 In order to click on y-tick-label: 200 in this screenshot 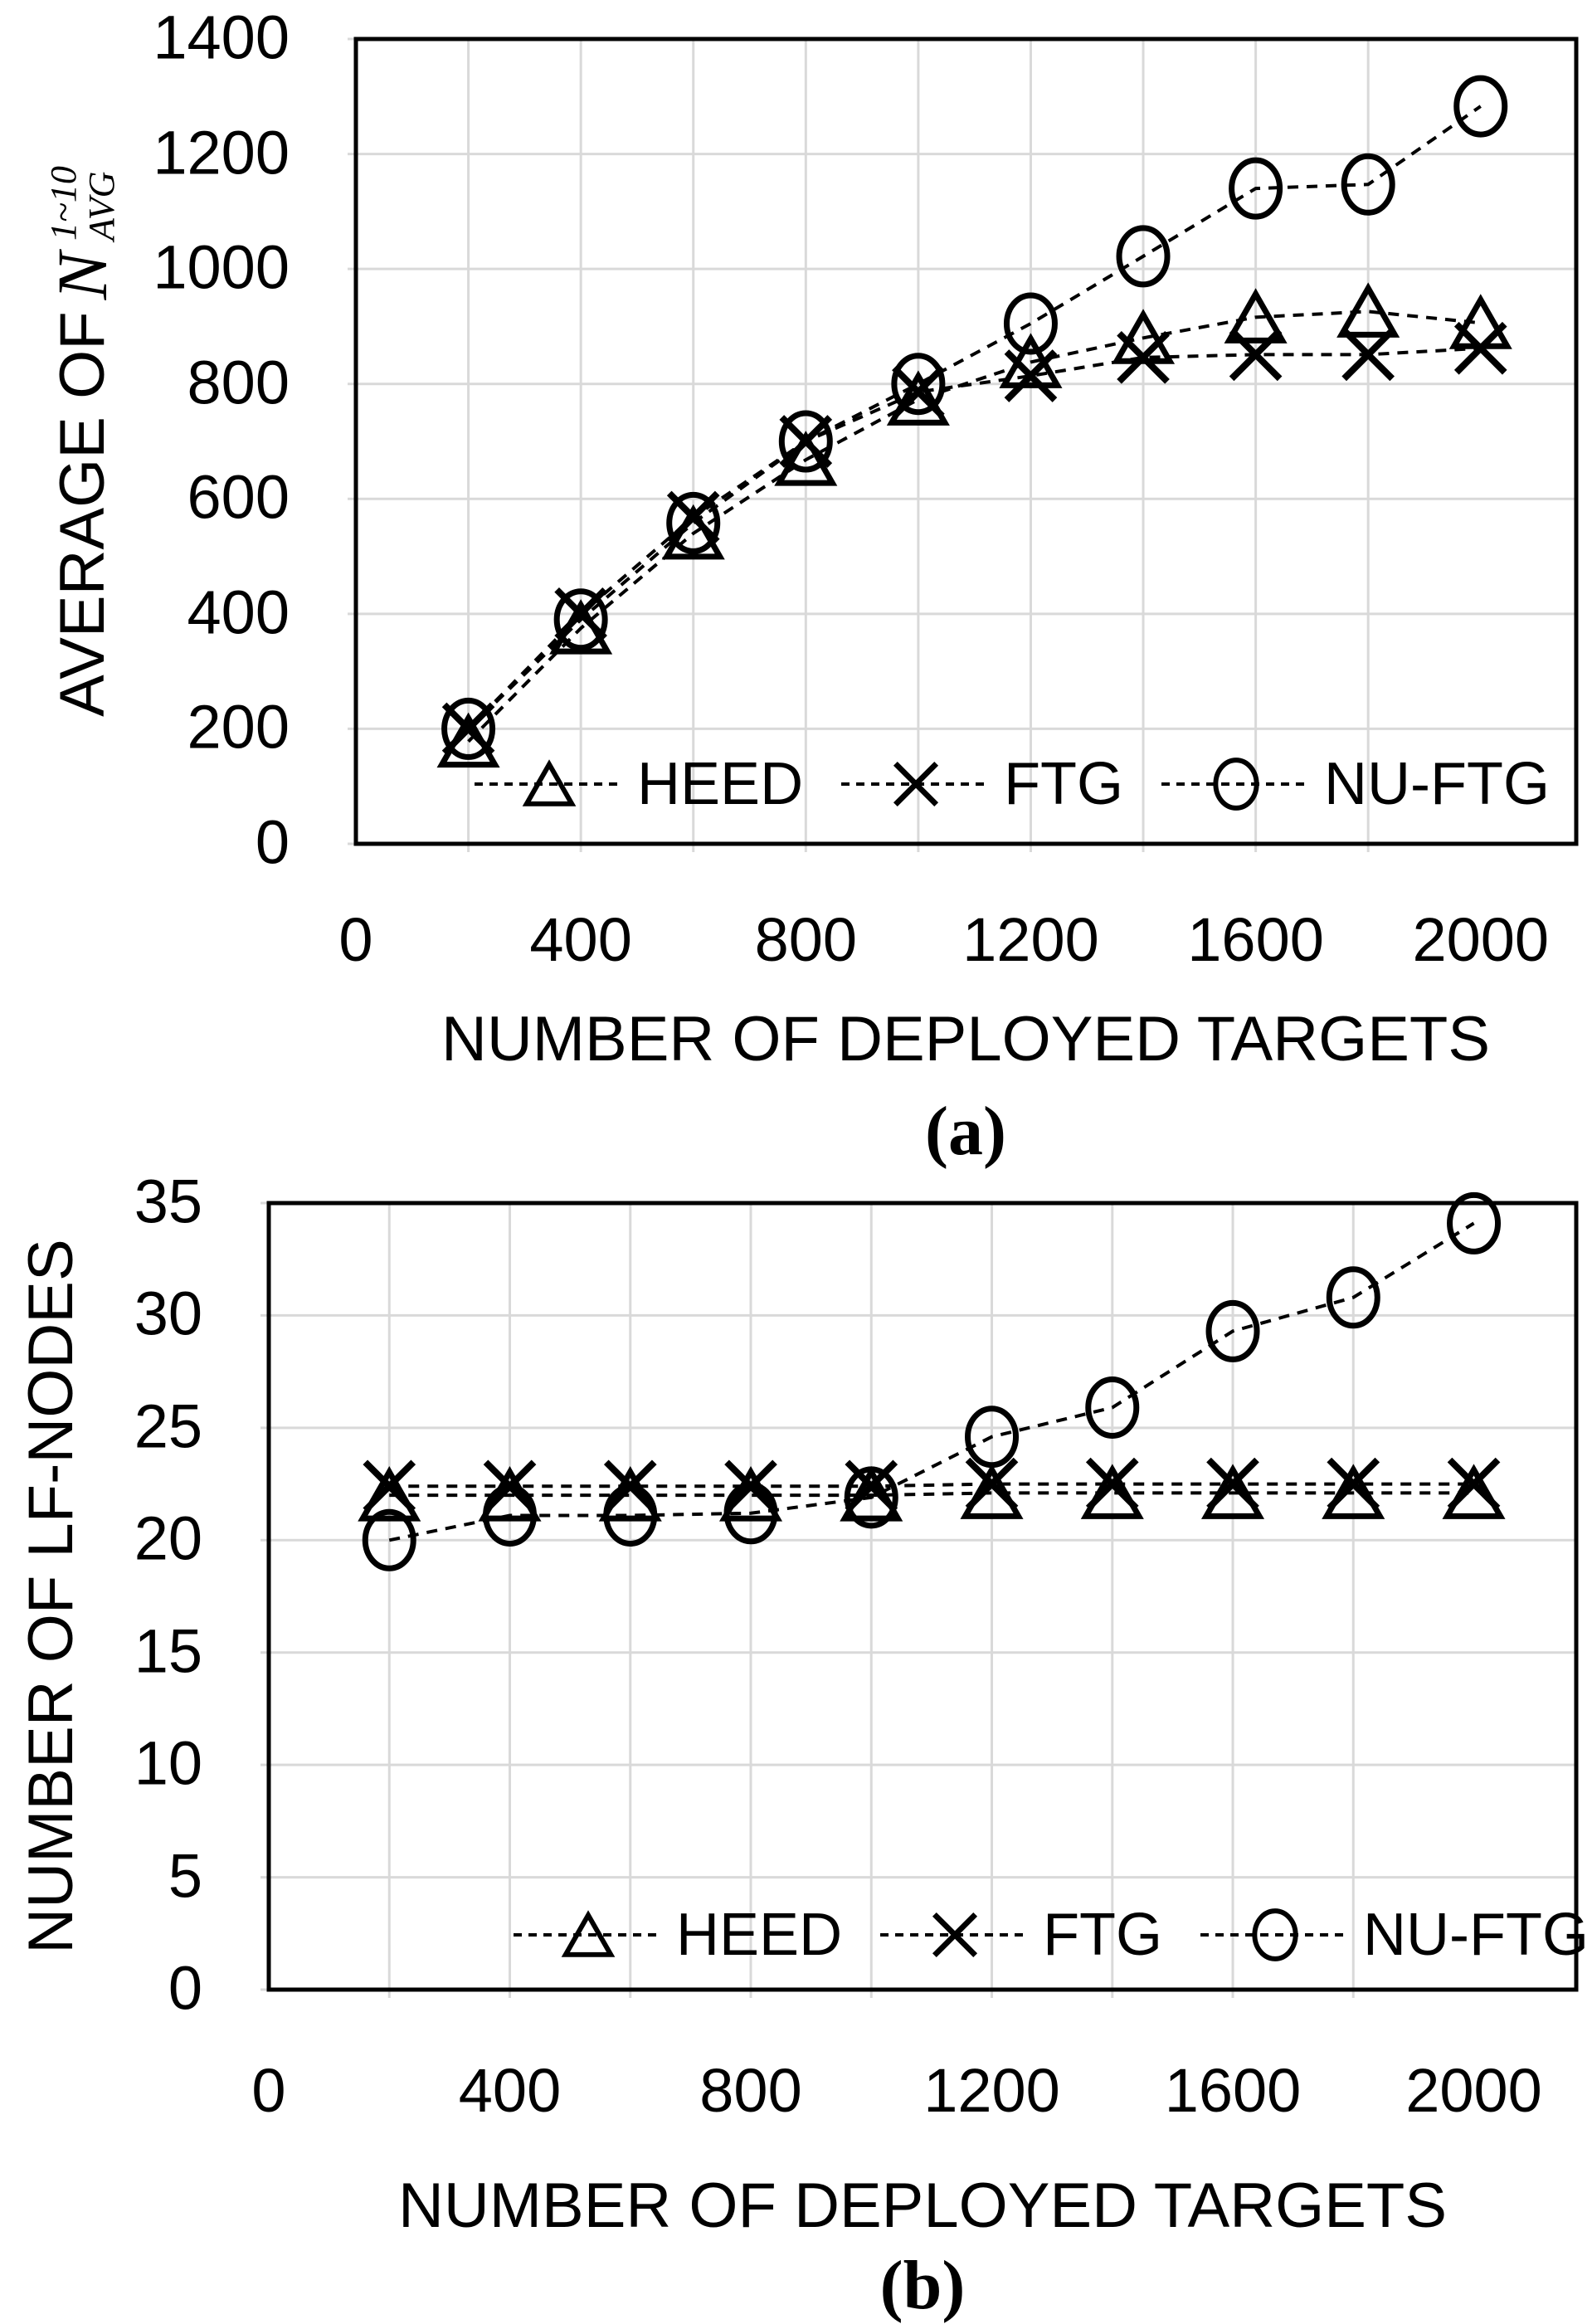, I will do `click(238, 727)`.